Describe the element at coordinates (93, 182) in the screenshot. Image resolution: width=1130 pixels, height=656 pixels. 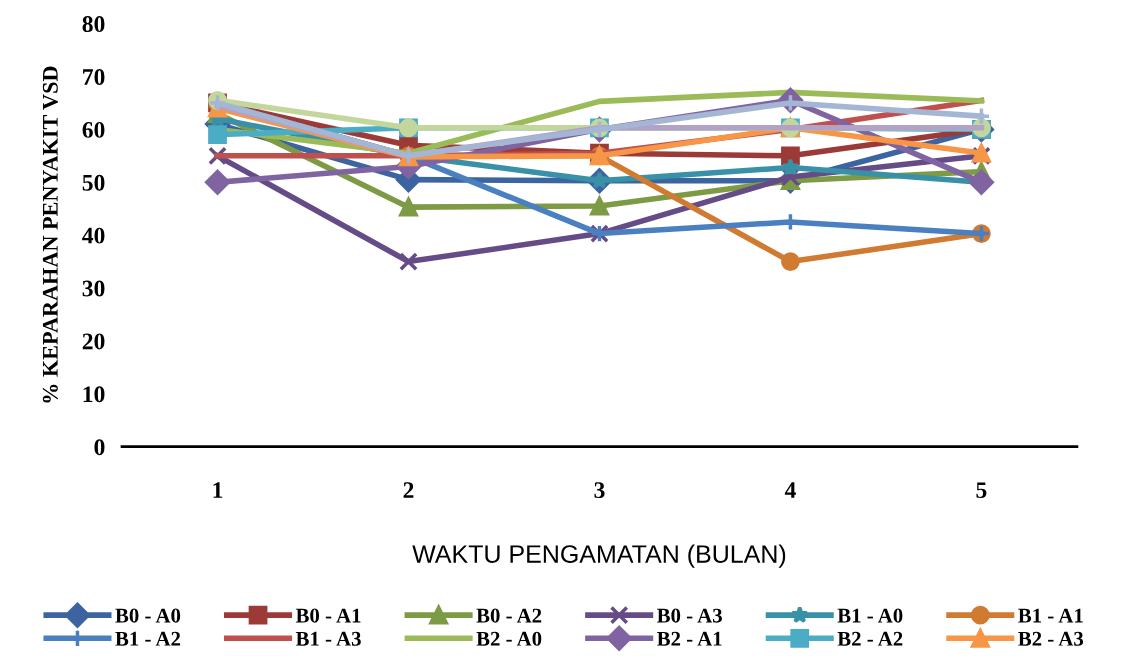
I see `y-tick-label: 50` at that location.